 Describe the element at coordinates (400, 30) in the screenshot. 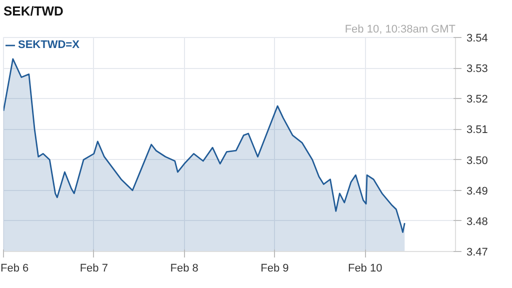

I see `text: Feb 10, 10:38am GMT` at that location.